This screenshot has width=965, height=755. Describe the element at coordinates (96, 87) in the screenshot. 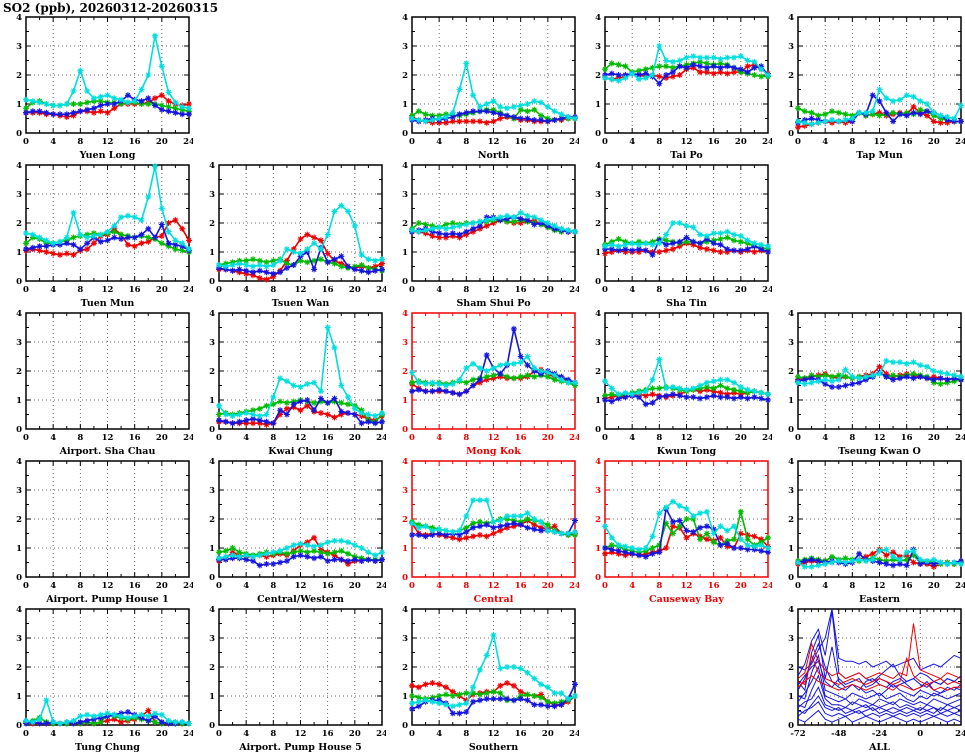

I see `chart-panel-yuen-long: 0 4 8 12 16 20 24 0 1 2 3 4 Yuen Long` at that location.